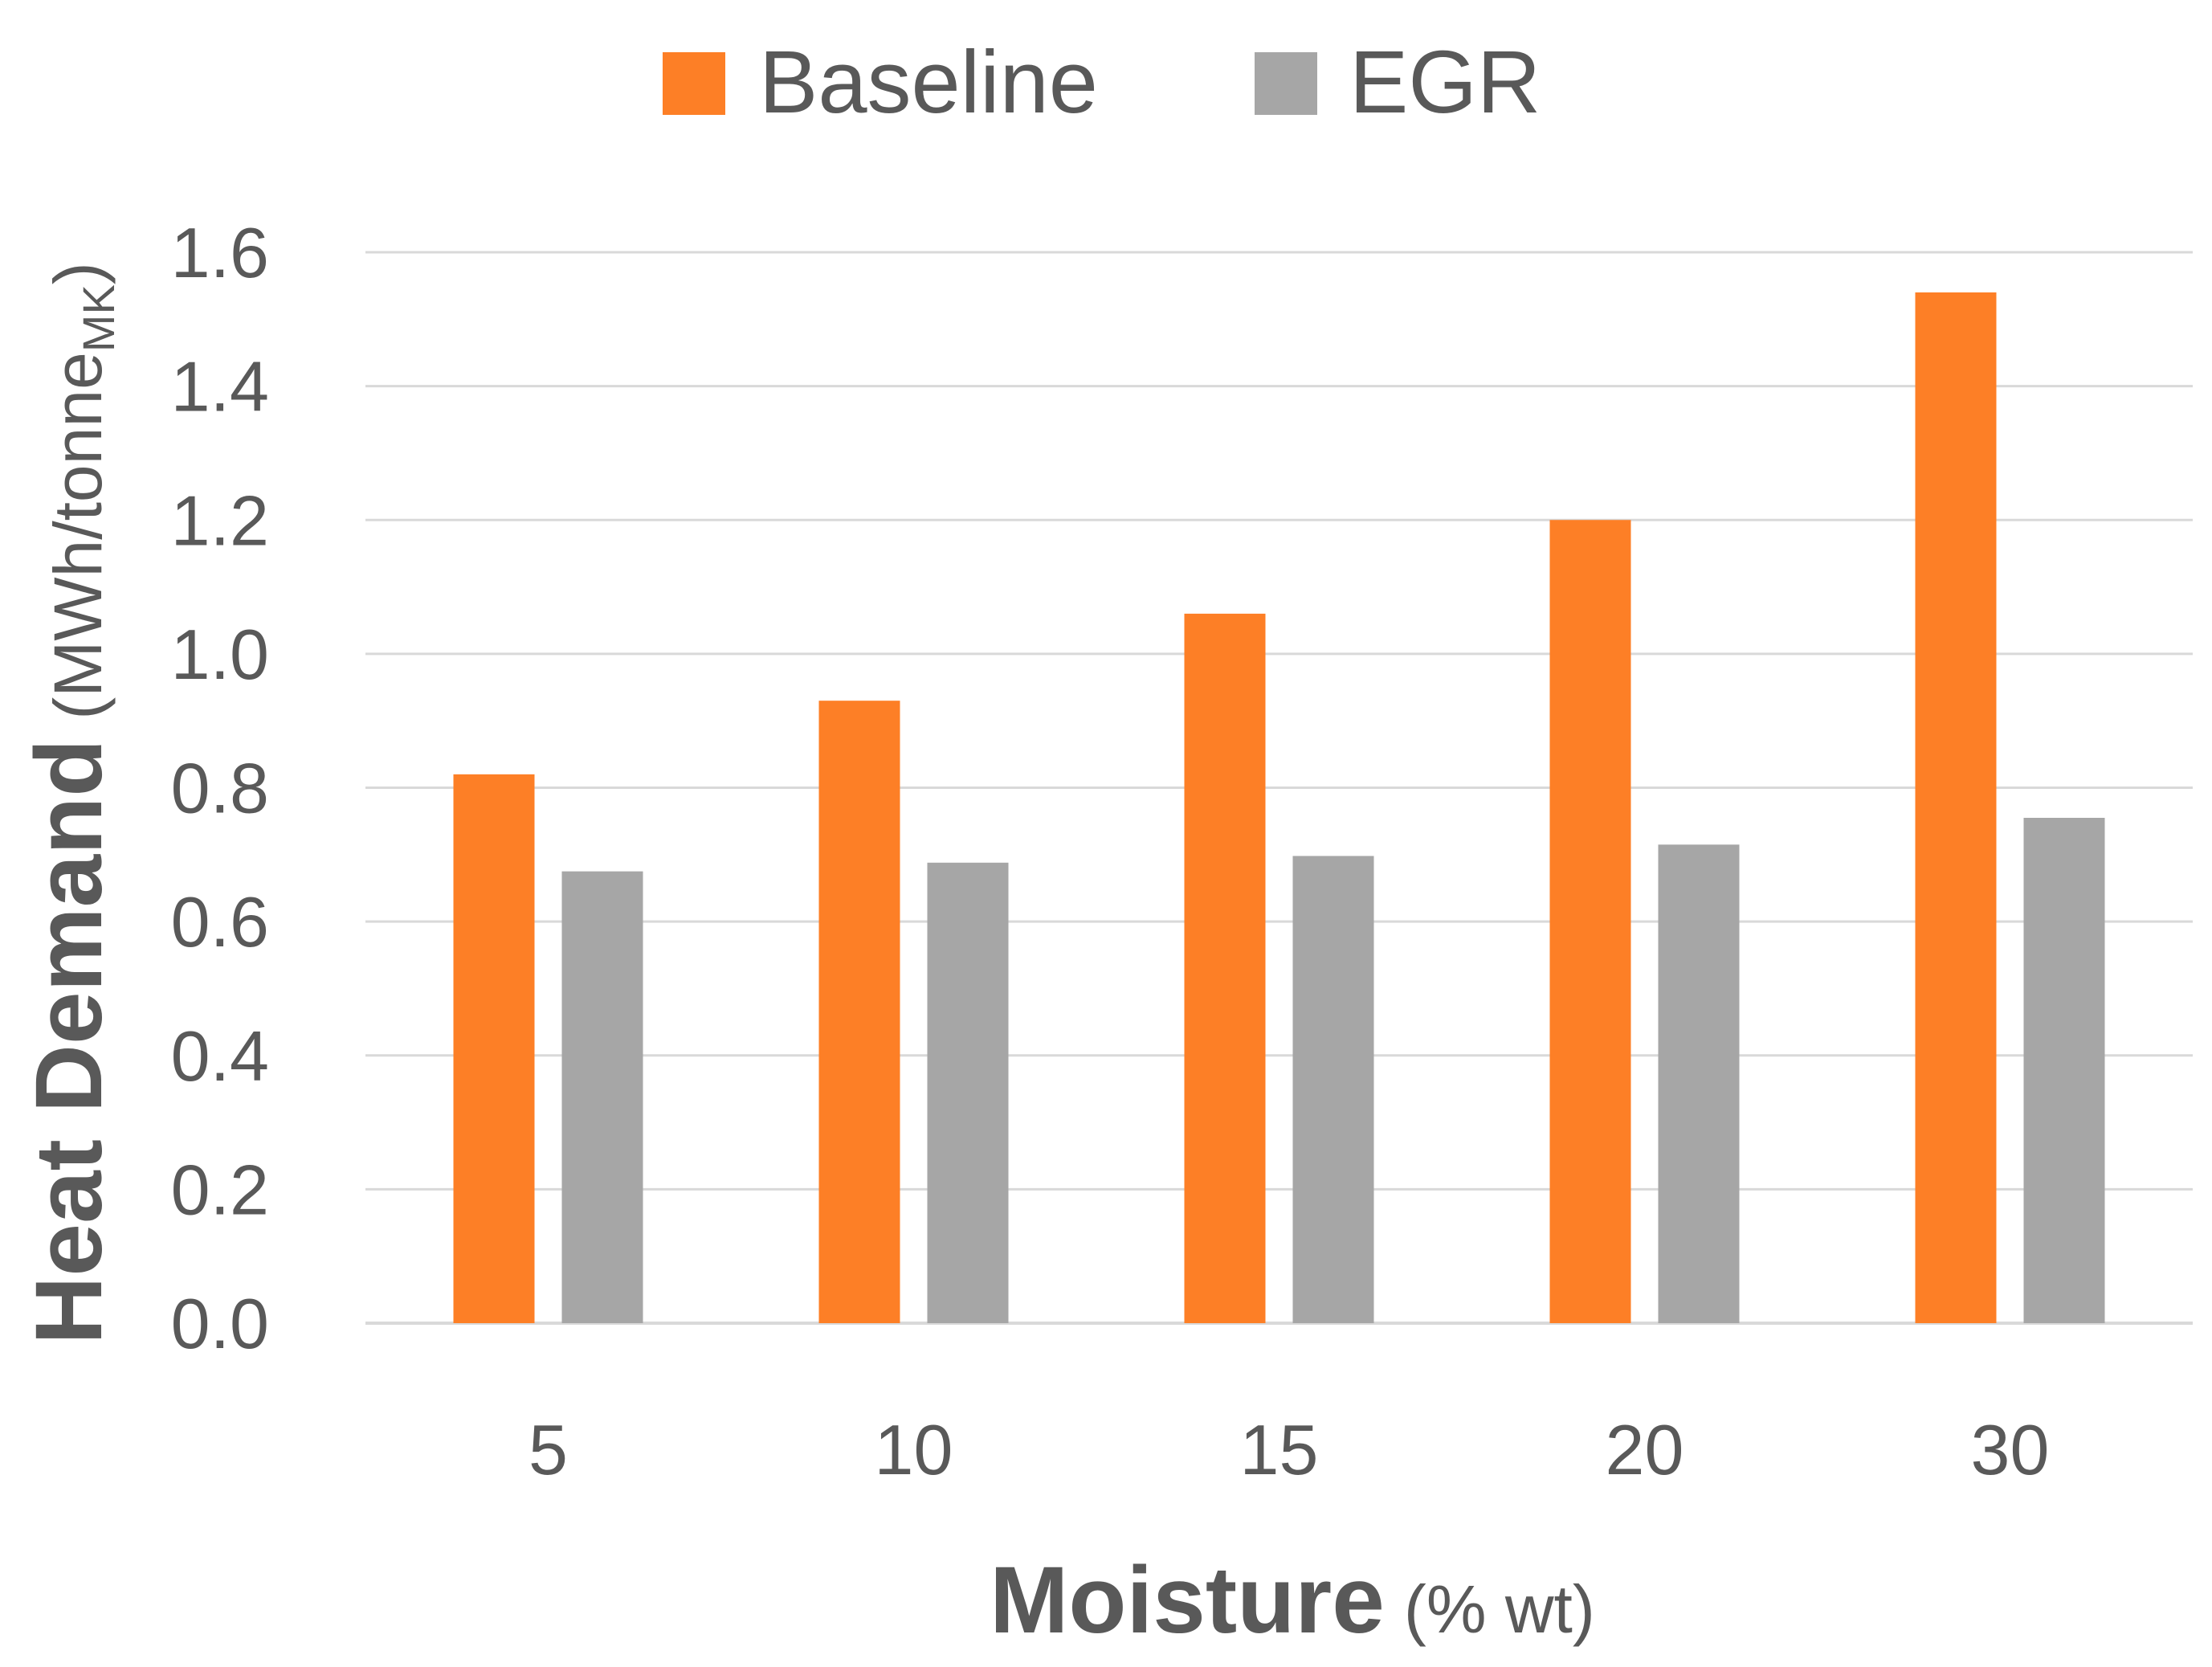 Image resolution: width=2212 pixels, height=1667 pixels. I want to click on x-axis-title-main: Moisture, so click(1187, 1600).